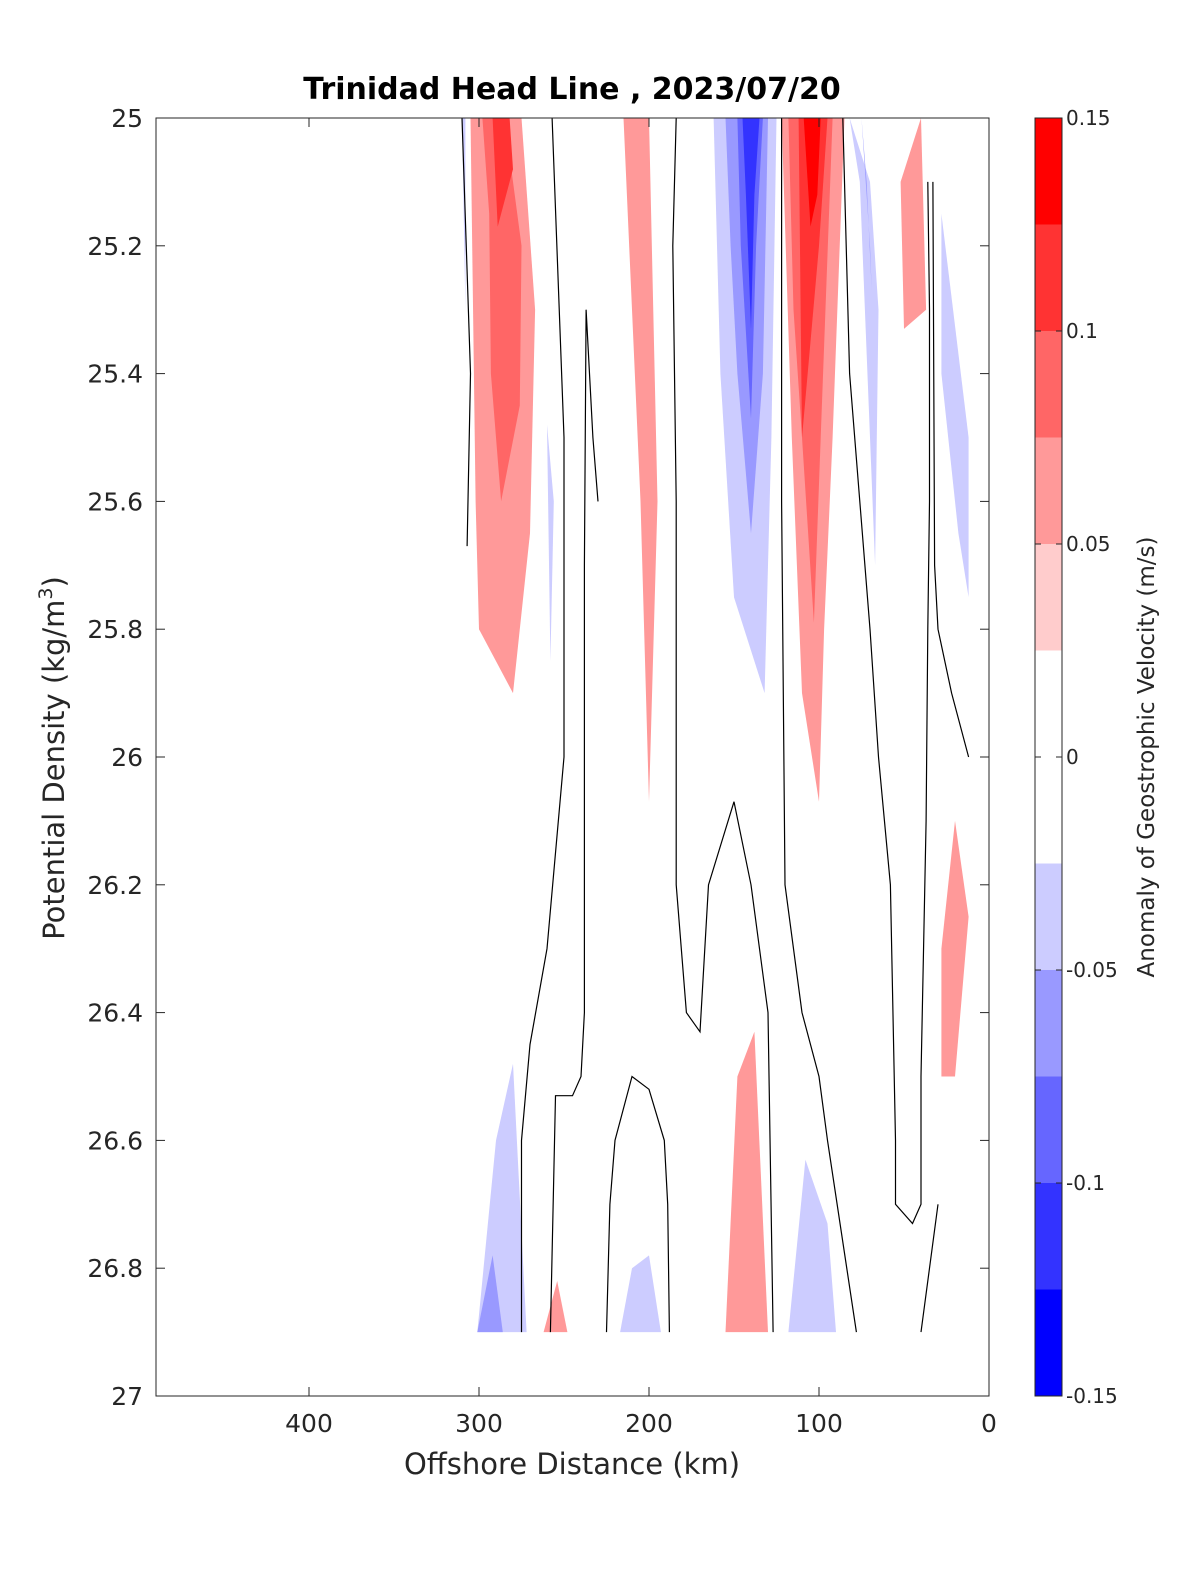 Image resolution: width=1200 pixels, height=1575 pixels. What do you see at coordinates (819, 1423) in the screenshot?
I see `x-tick-label: 100` at bounding box center [819, 1423].